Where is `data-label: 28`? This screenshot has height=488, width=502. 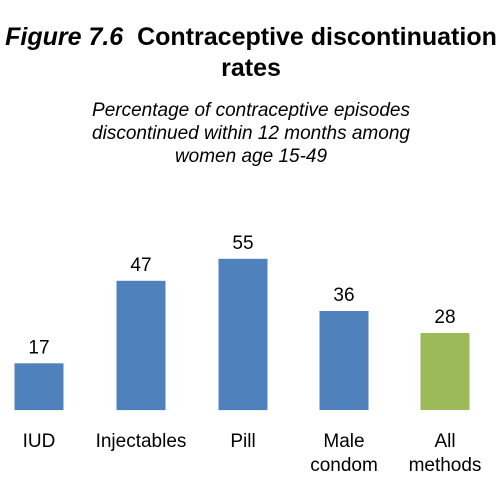
data-label: 28 is located at coordinates (444, 317).